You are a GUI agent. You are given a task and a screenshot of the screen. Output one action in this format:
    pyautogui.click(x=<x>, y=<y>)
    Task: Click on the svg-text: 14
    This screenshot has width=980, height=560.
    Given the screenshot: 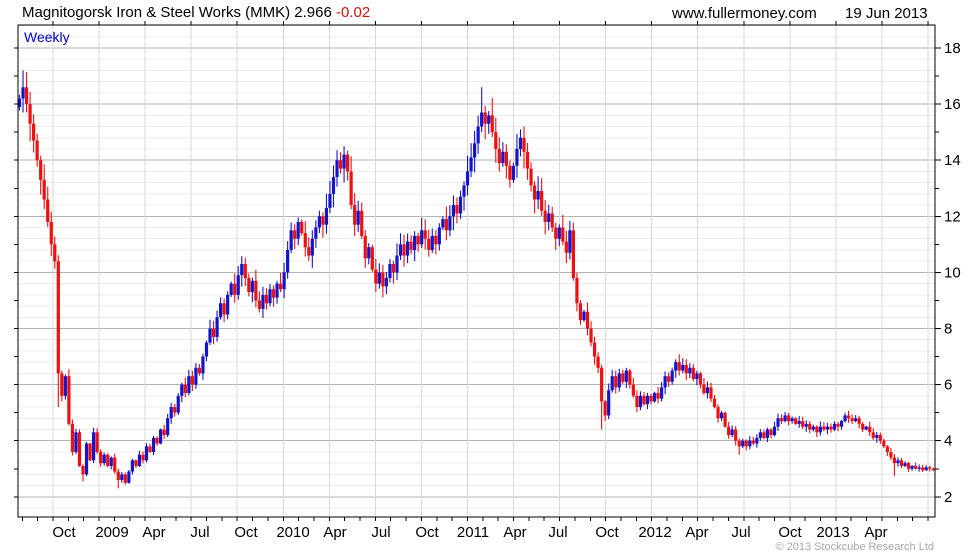 What is the action you would take?
    pyautogui.click(x=952, y=160)
    